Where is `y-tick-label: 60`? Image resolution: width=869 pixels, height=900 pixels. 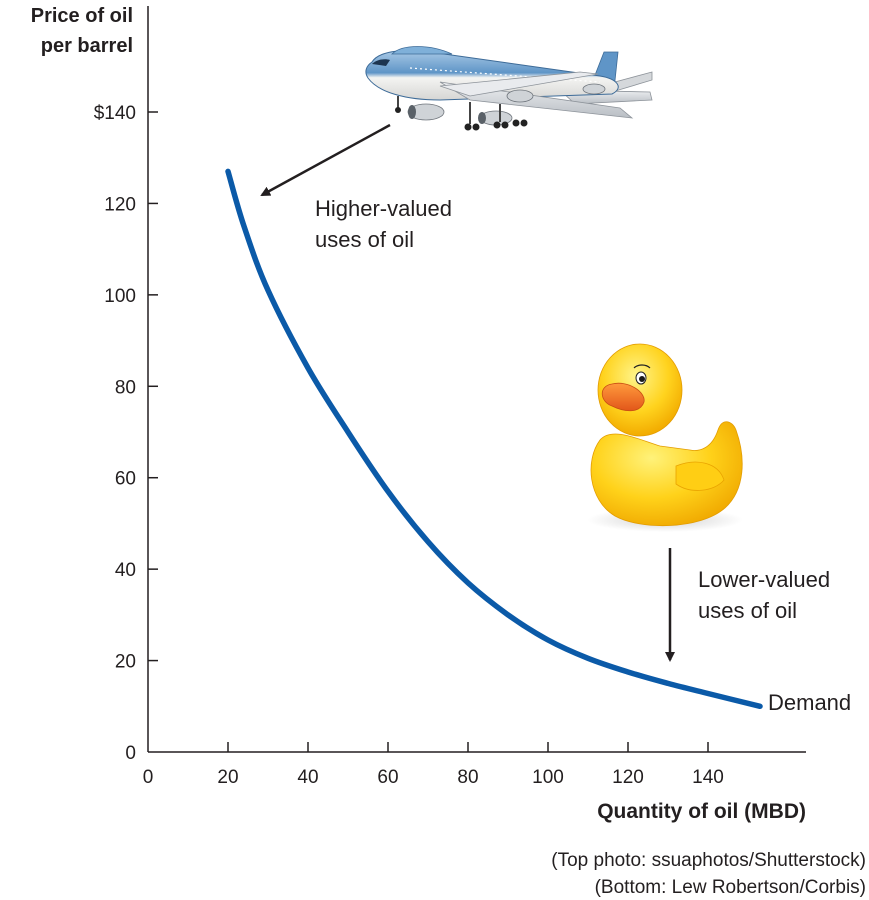 y-tick-label: 60 is located at coordinates (125, 479).